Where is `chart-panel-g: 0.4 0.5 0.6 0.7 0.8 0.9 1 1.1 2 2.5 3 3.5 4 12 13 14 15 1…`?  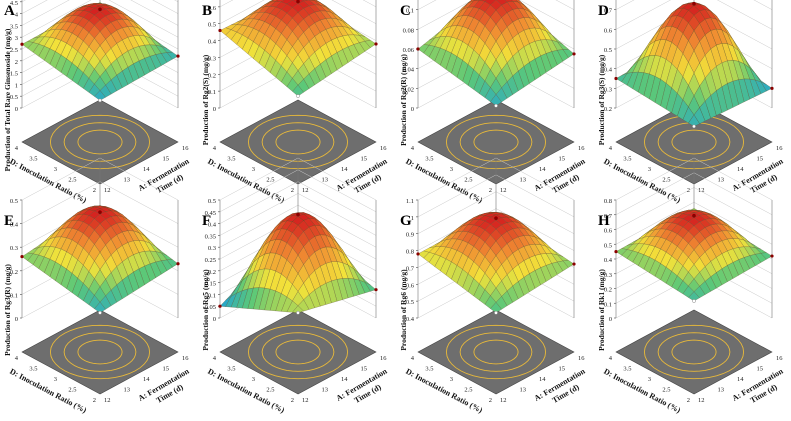 chart-panel-g: 0.4 0.5 0.6 0.7 0.8 0.9 1 1.1 2 2.5 3 3.5 4 12 13 14 15 1… is located at coordinates (493, 286).